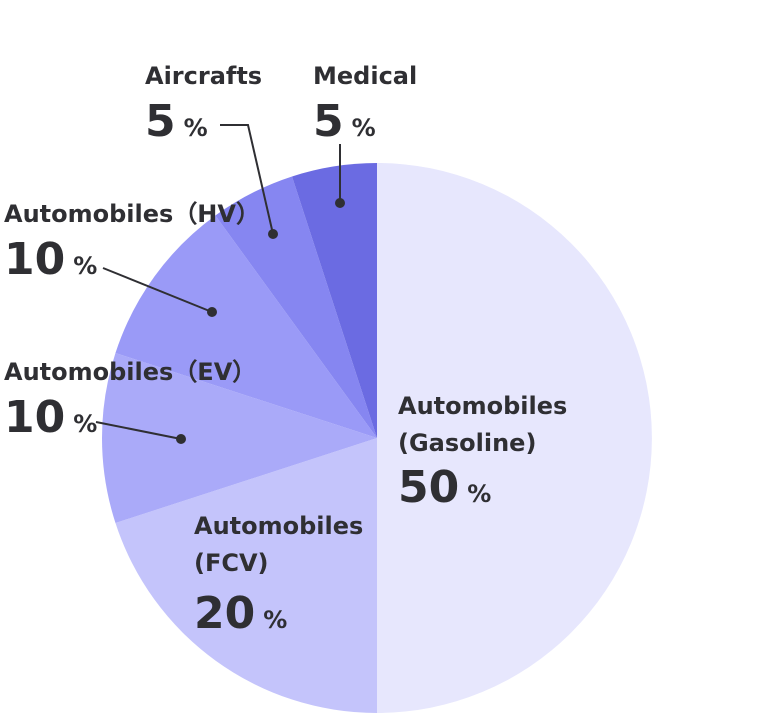 The width and height of the screenshot is (760, 720). Describe the element at coordinates (50, 417) in the screenshot. I see `slice-value-2: 10%` at that location.